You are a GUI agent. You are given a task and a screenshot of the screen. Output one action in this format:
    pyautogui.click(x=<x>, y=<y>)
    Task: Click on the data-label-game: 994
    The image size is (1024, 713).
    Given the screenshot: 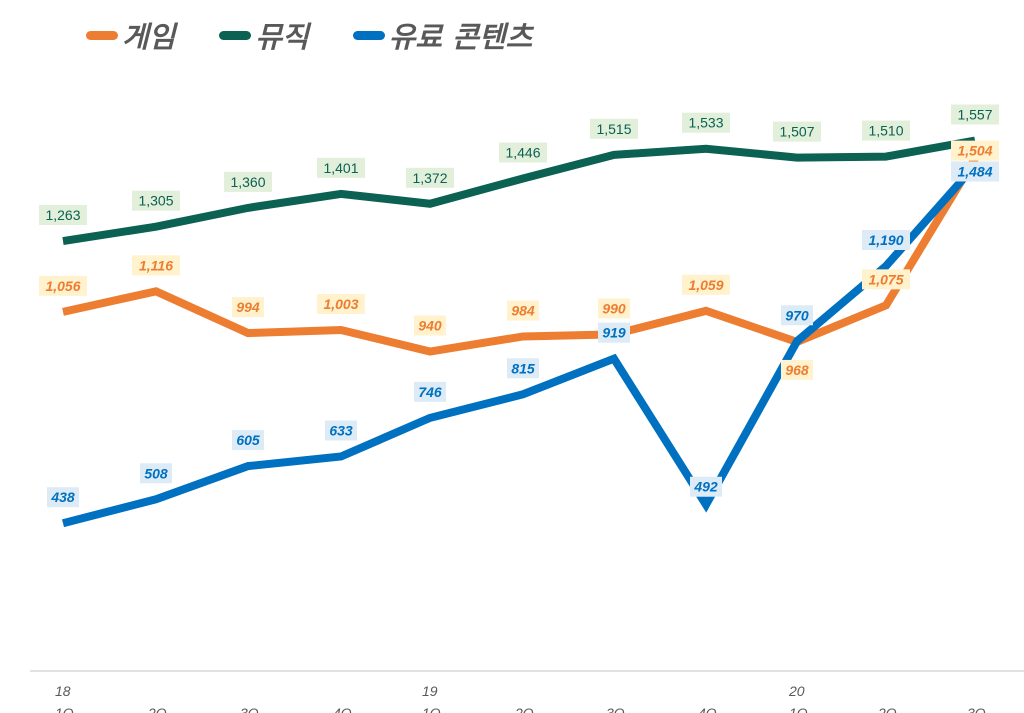 What is the action you would take?
    pyautogui.click(x=248, y=307)
    